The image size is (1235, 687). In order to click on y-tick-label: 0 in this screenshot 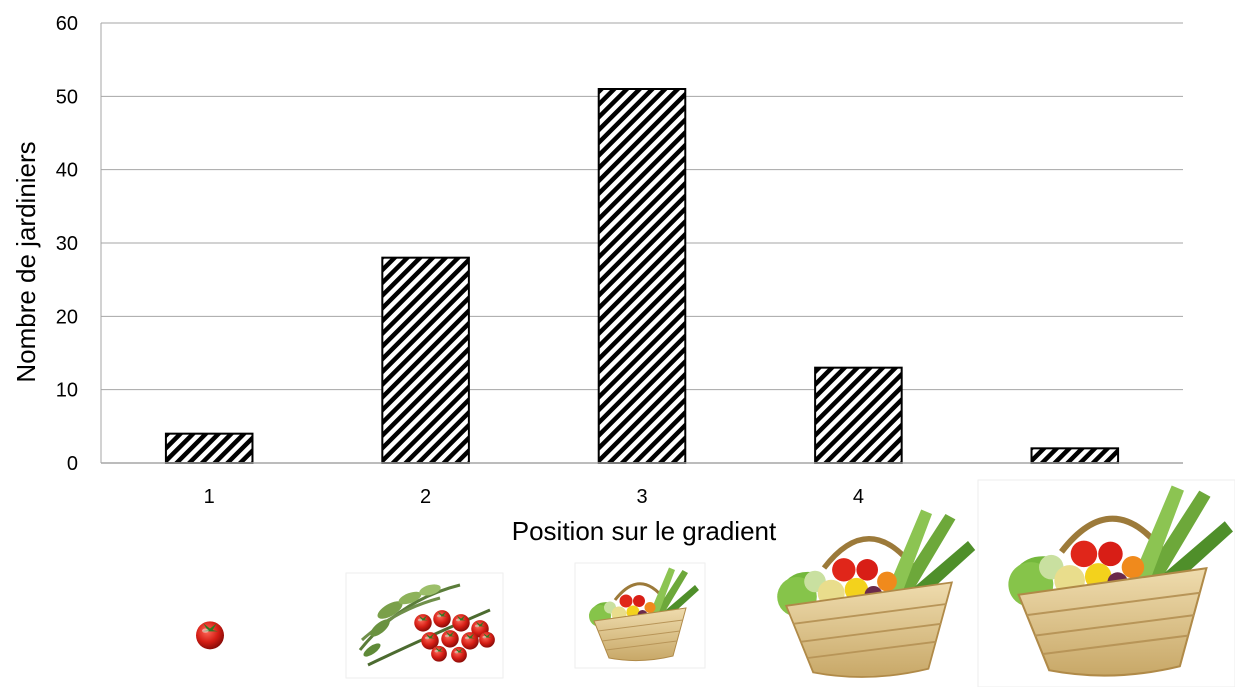, I will do `click(72, 464)`.